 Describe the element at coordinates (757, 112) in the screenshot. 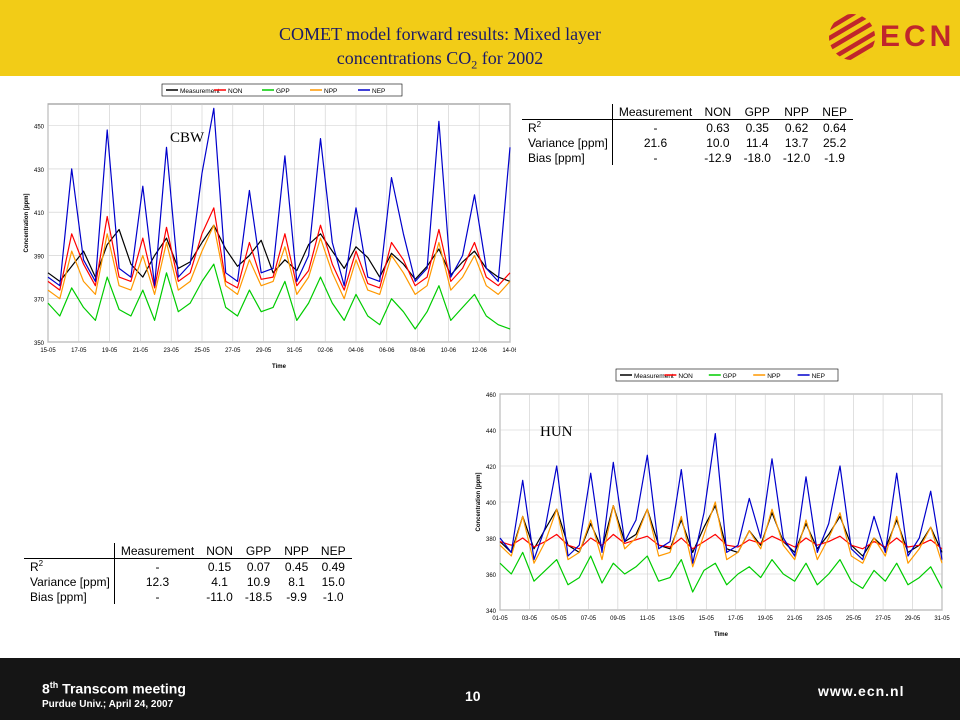

I see `table-header: GPP` at that location.